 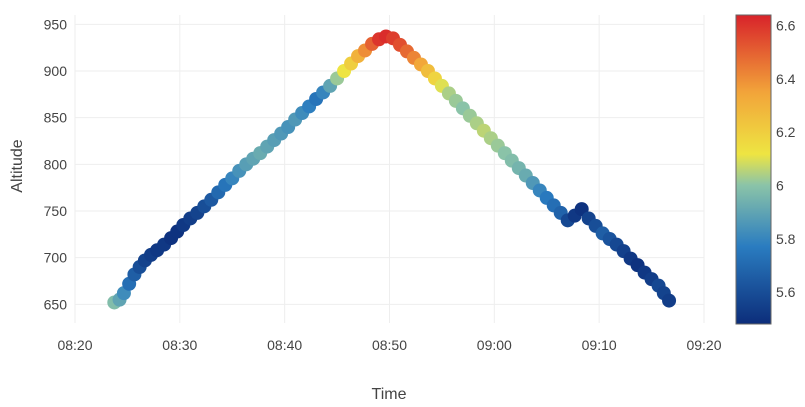 What do you see at coordinates (56, 304) in the screenshot?
I see `y-tick-label: 650` at bounding box center [56, 304].